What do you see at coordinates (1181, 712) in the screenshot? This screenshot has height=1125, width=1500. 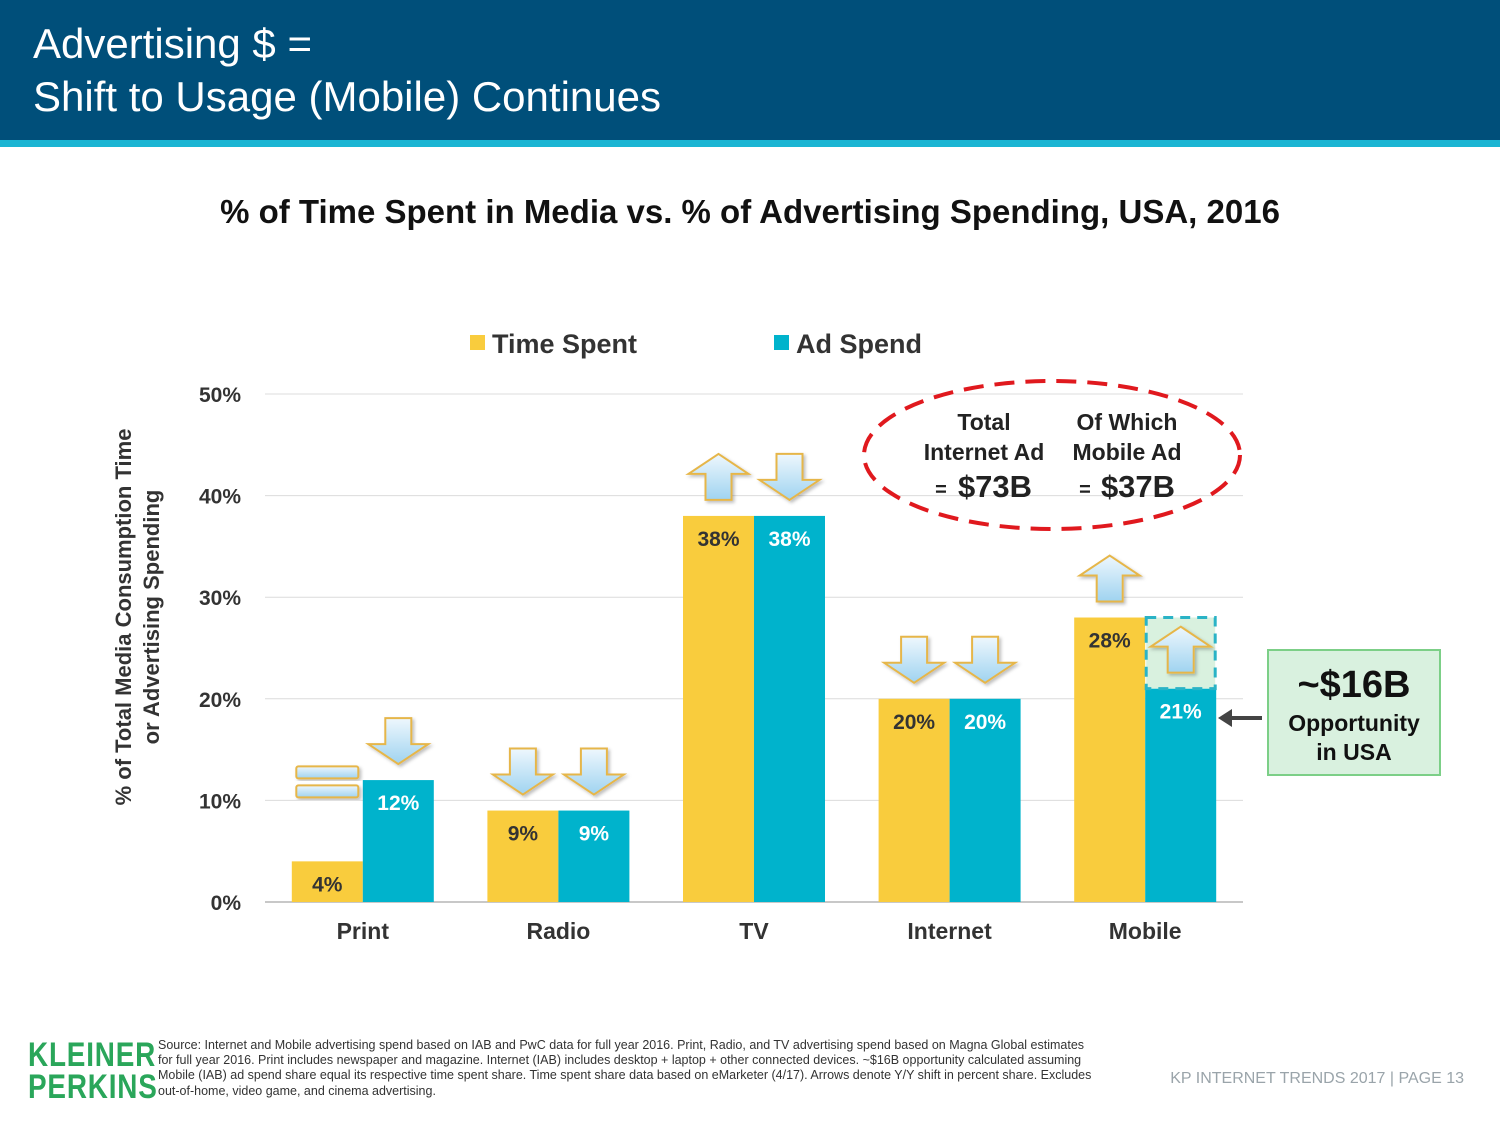 I see `data-label: 21%` at bounding box center [1181, 712].